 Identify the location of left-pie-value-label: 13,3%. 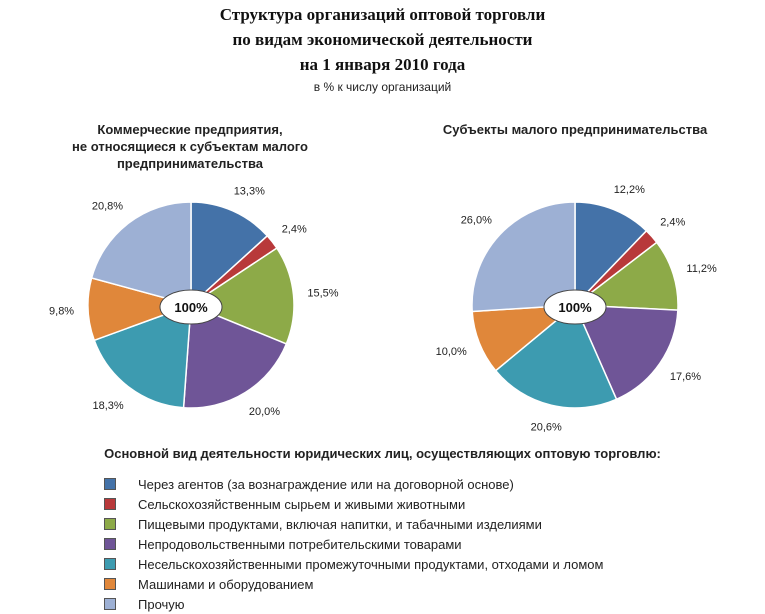
(249, 192).